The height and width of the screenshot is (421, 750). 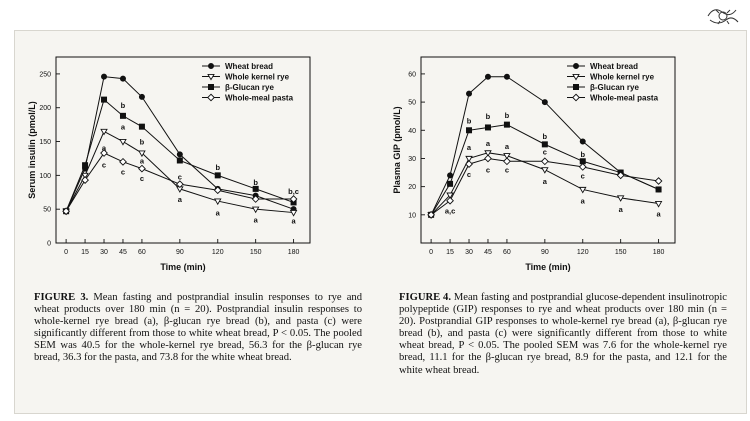 I want to click on y-tick-label: 150, so click(x=45, y=142).